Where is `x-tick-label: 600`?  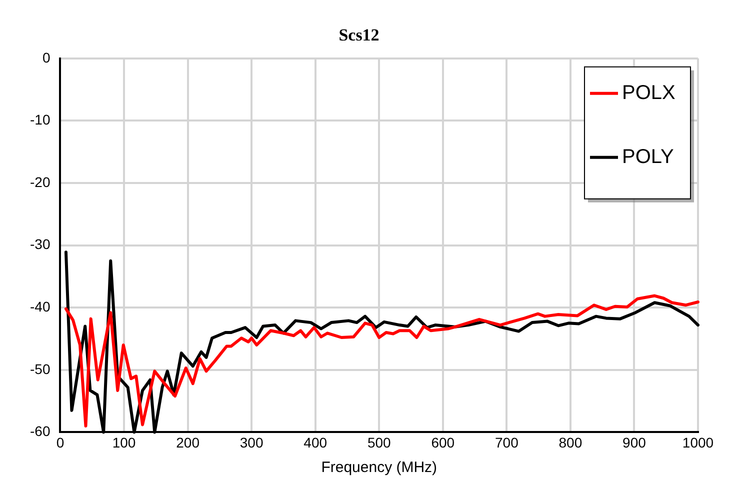
x-tick-label: 600 is located at coordinates (443, 442).